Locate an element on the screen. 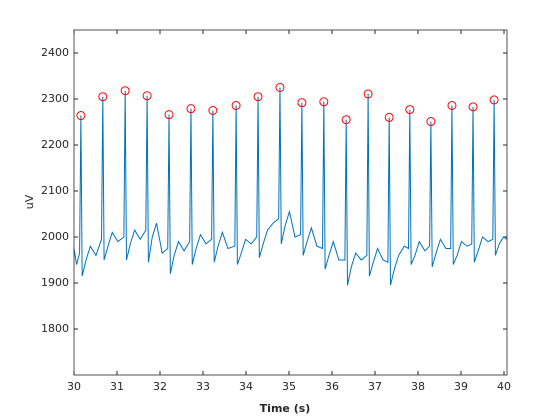  x-tick-label: 30 is located at coordinates (74, 386).